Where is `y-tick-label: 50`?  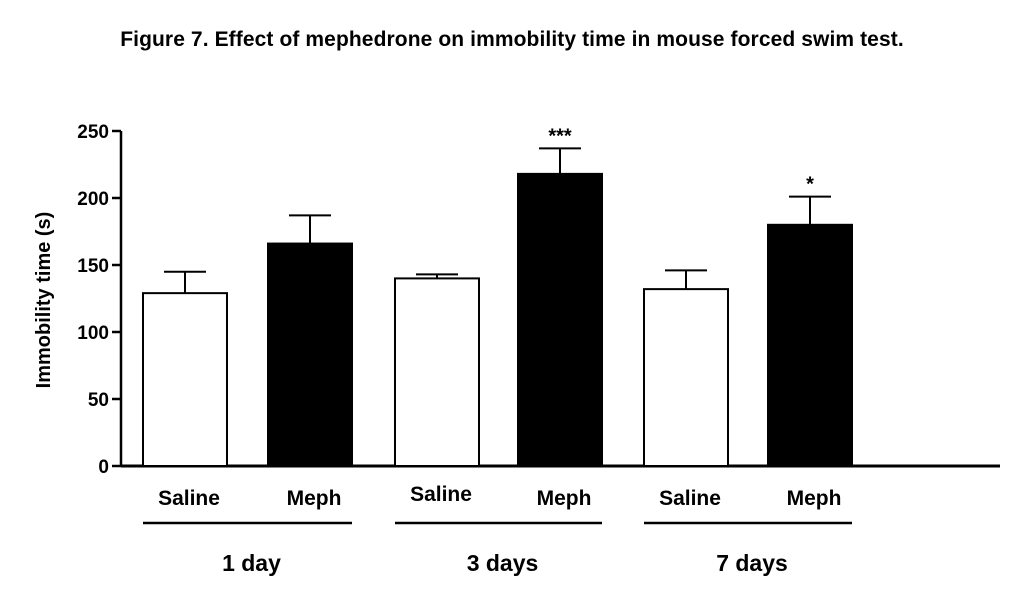
y-tick-label: 50 is located at coordinates (98, 400).